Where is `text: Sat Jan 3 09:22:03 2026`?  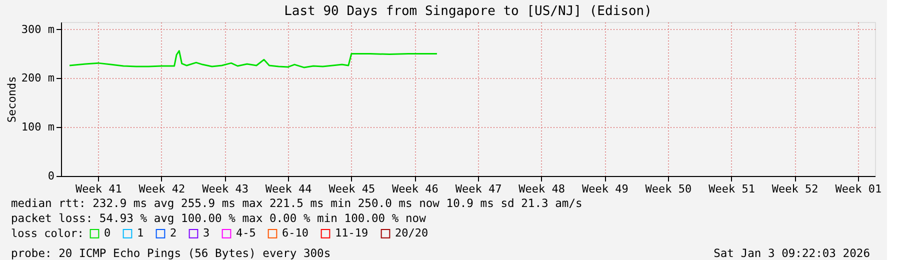 text: Sat Jan 3 09:22:03 2026 is located at coordinates (792, 253).